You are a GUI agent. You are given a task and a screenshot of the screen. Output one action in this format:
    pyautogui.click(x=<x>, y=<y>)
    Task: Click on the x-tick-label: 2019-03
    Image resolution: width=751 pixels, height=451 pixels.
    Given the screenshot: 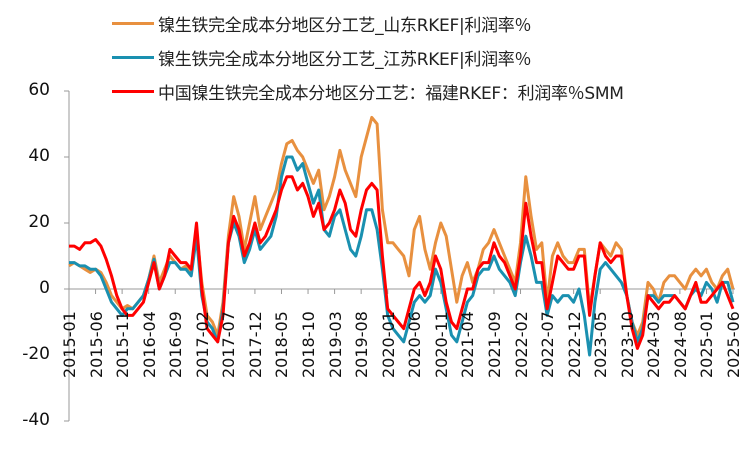 What is the action you would take?
    pyautogui.click(x=335, y=344)
    